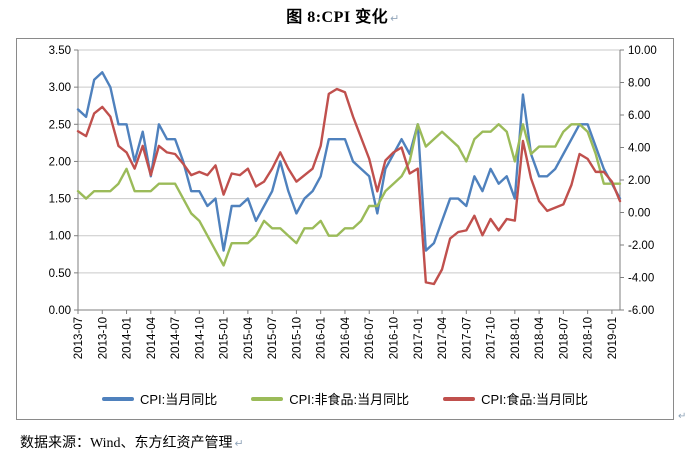 The width and height of the screenshot is (686, 463). I want to click on x-axis-tick-label: 2014-04, so click(152, 337).